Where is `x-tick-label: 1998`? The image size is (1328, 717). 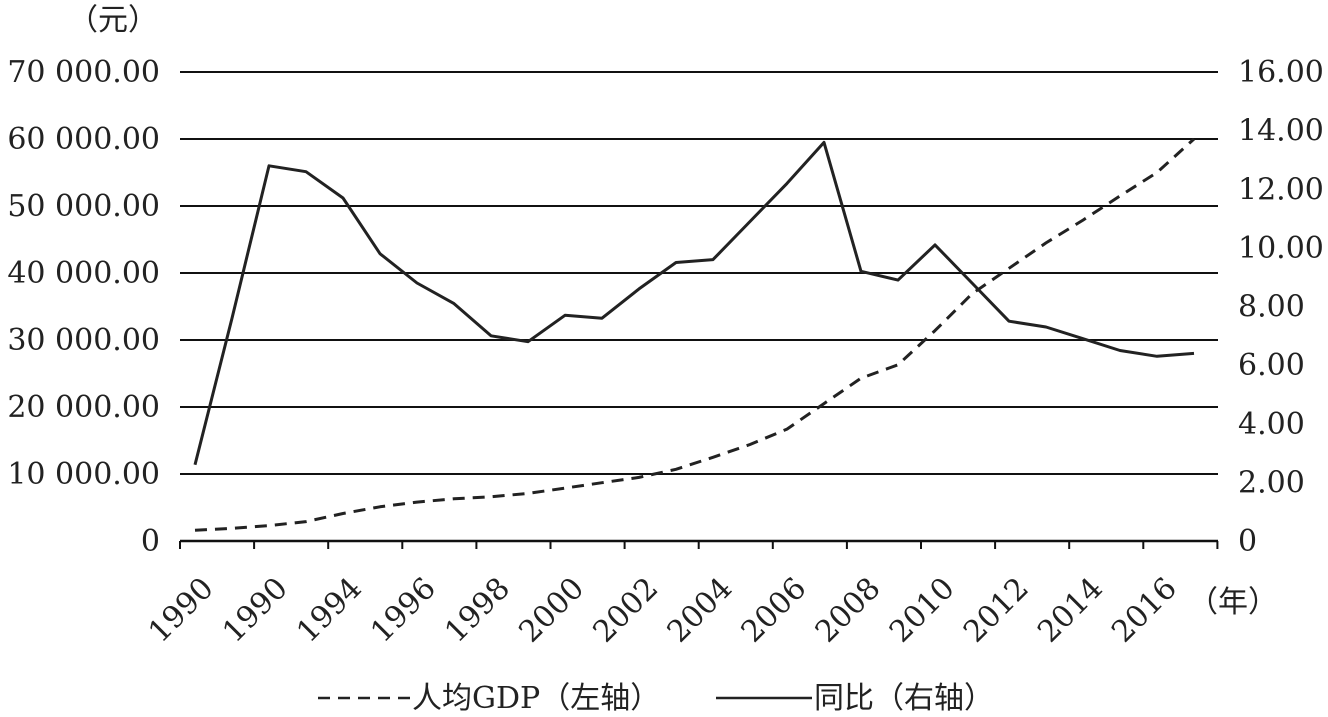
x-tick-label: 1998 is located at coordinates (477, 610).